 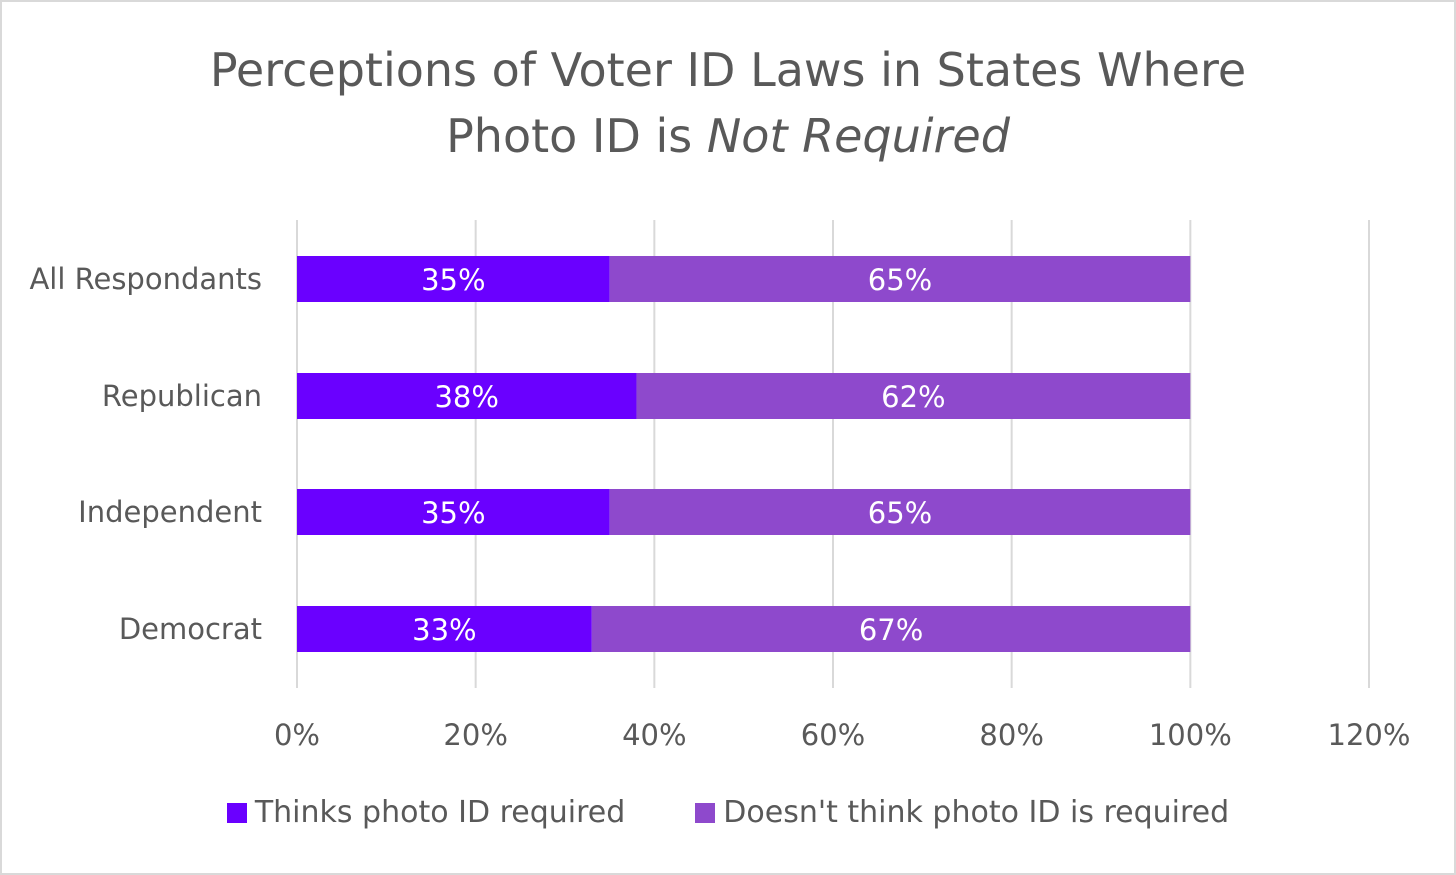 What do you see at coordinates (190, 629) in the screenshot?
I see `category-label: Democrat` at bounding box center [190, 629].